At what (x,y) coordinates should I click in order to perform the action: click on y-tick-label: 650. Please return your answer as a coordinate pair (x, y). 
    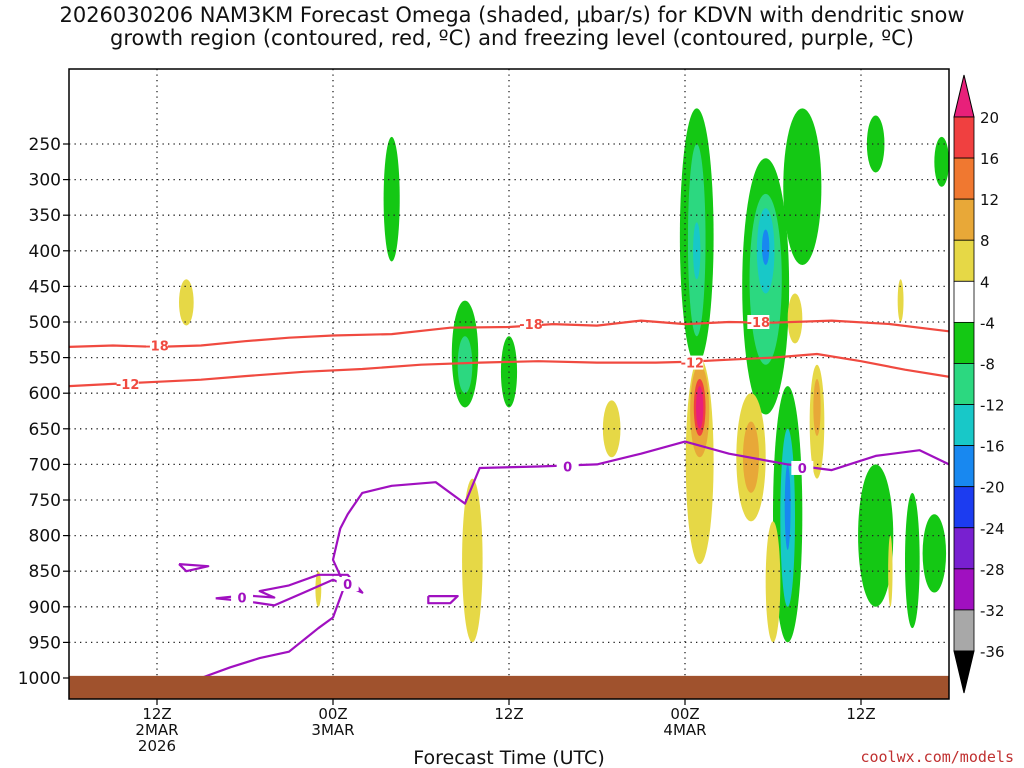
    Looking at the image, I should click on (45, 430).